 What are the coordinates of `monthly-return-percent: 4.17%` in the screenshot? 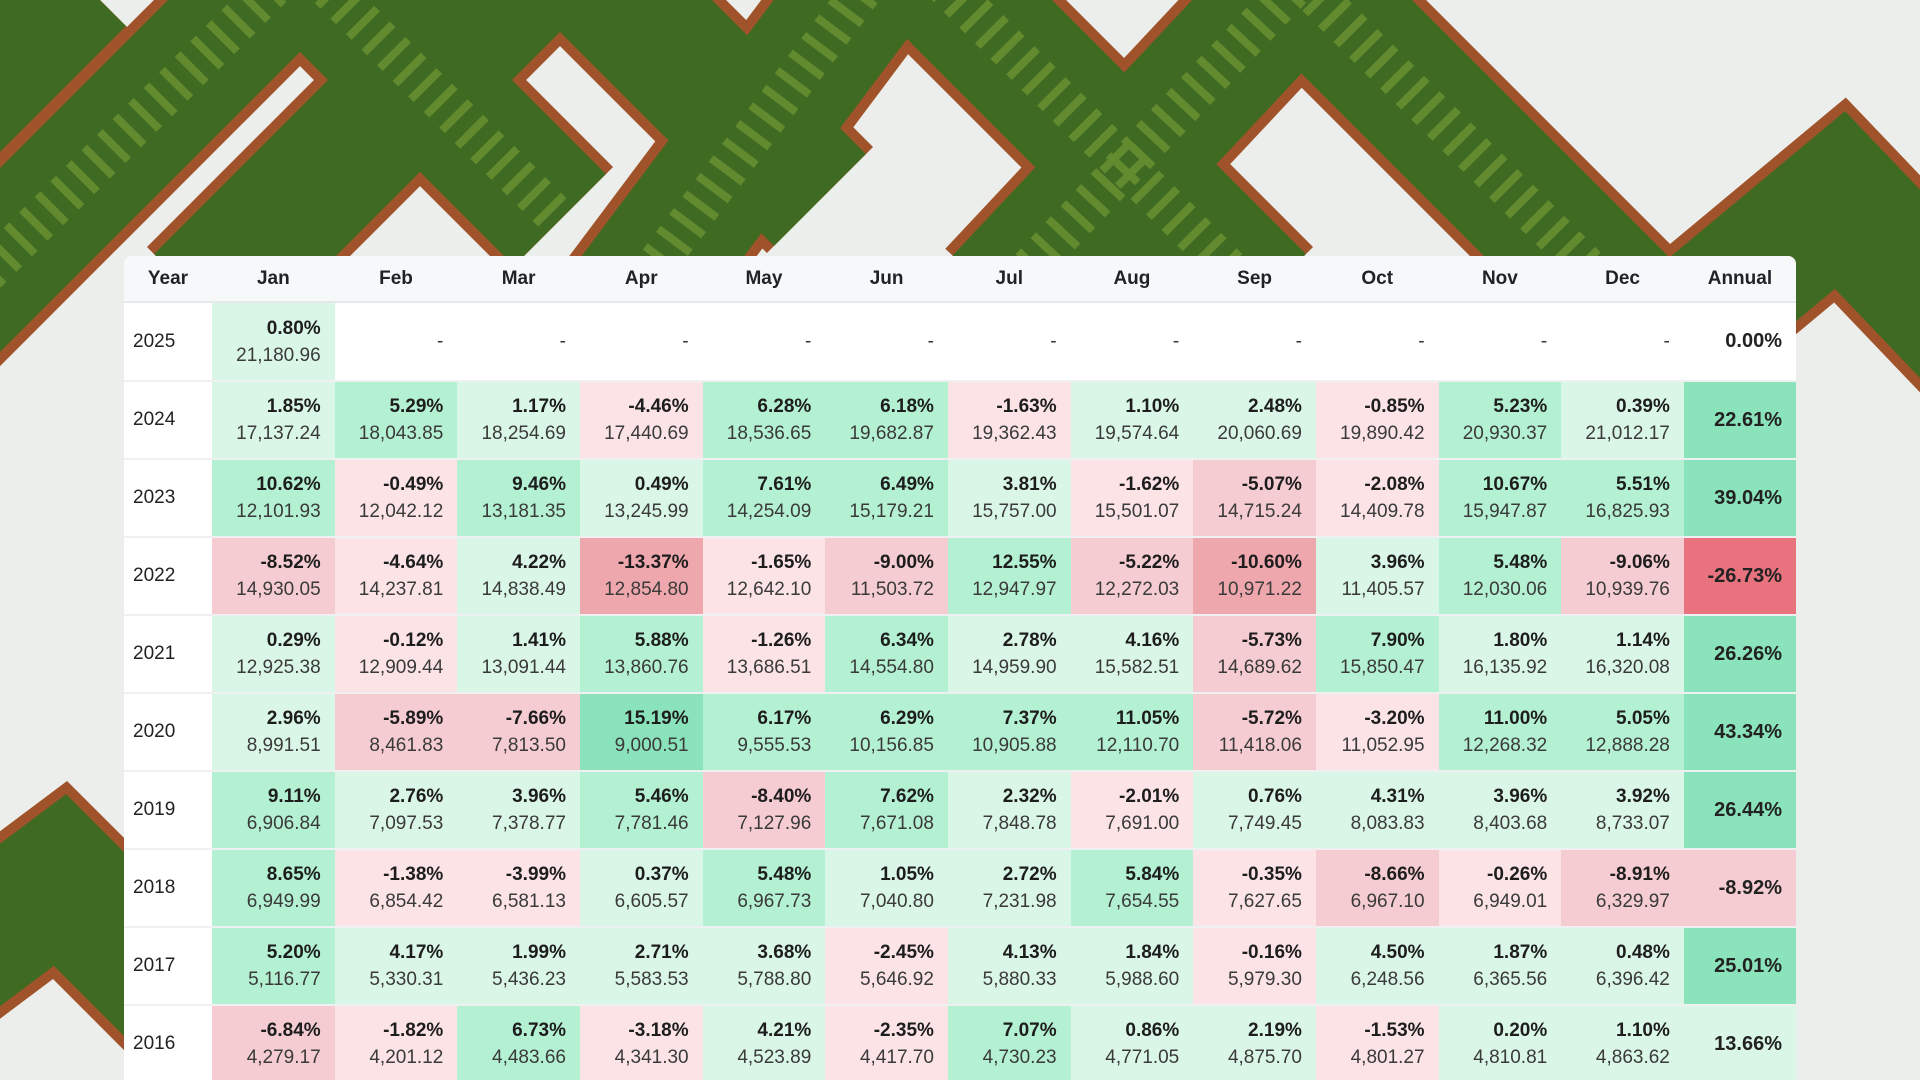 It's located at (416, 952).